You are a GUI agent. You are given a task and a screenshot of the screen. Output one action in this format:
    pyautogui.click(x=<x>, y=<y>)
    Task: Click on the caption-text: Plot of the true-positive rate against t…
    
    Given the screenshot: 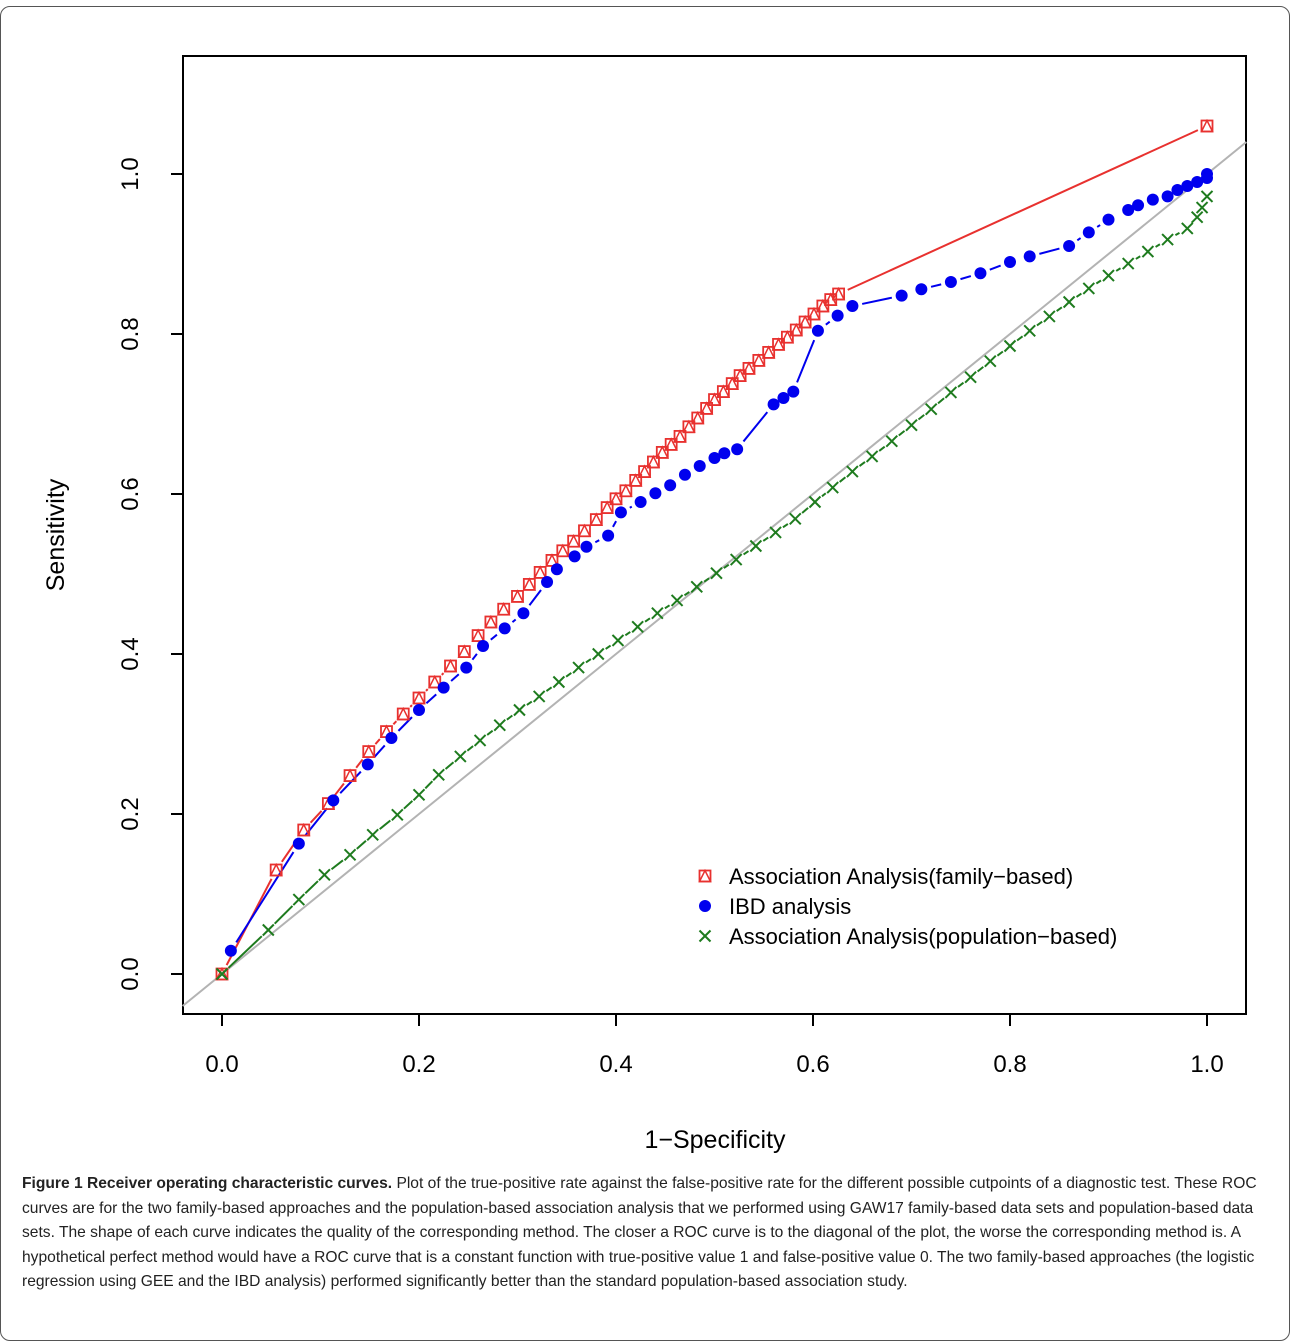 What is the action you would take?
    pyautogui.click(x=639, y=1232)
    